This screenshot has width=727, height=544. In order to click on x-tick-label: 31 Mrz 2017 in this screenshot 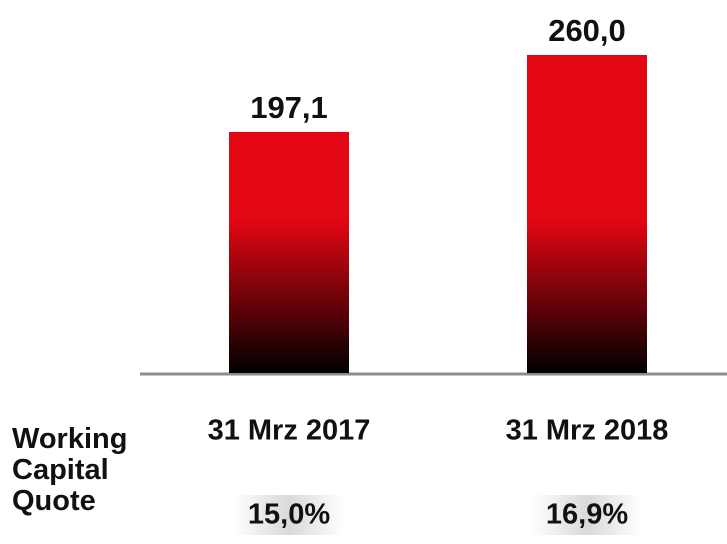, I will do `click(289, 431)`.